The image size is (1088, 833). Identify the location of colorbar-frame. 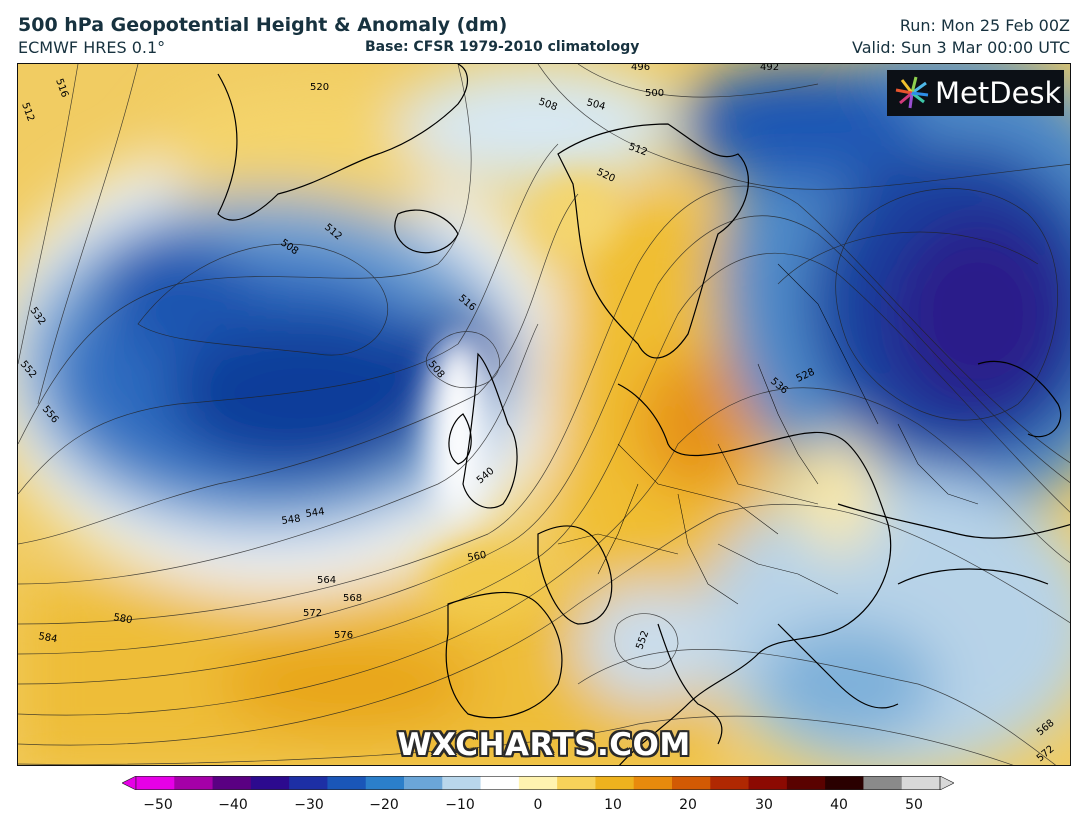
(538, 783).